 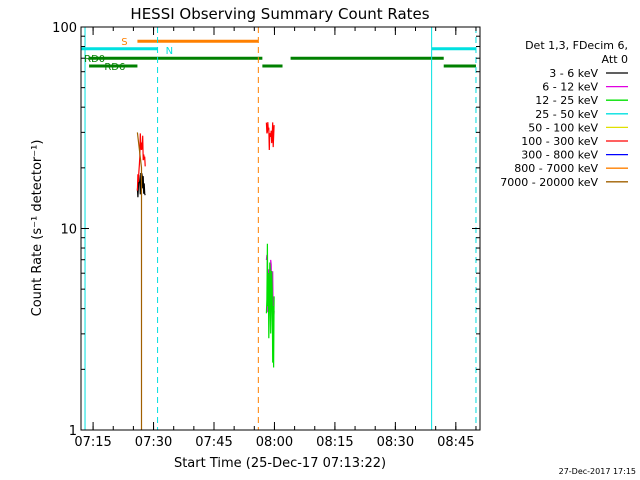 What do you see at coordinates (556, 168) in the screenshot?
I see `legend-label: 800 - 7000 keV` at bounding box center [556, 168].